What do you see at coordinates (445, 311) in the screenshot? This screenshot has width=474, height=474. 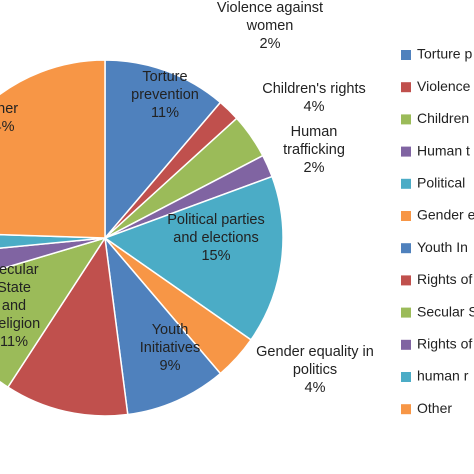 I see `legend-label-9: Secular S` at bounding box center [445, 311].